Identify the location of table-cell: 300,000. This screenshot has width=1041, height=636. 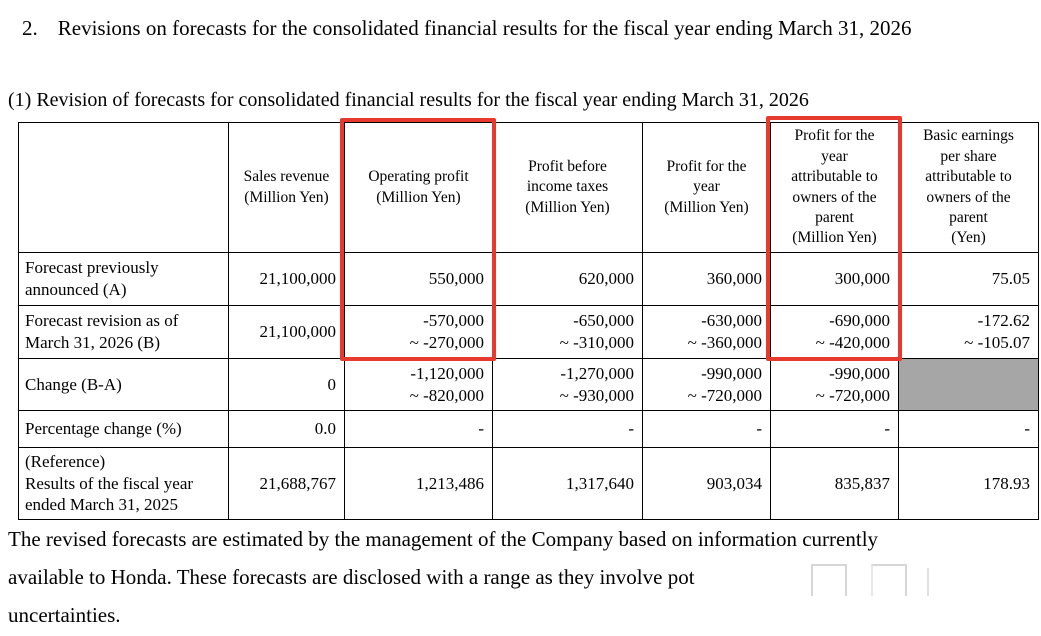
(834, 279).